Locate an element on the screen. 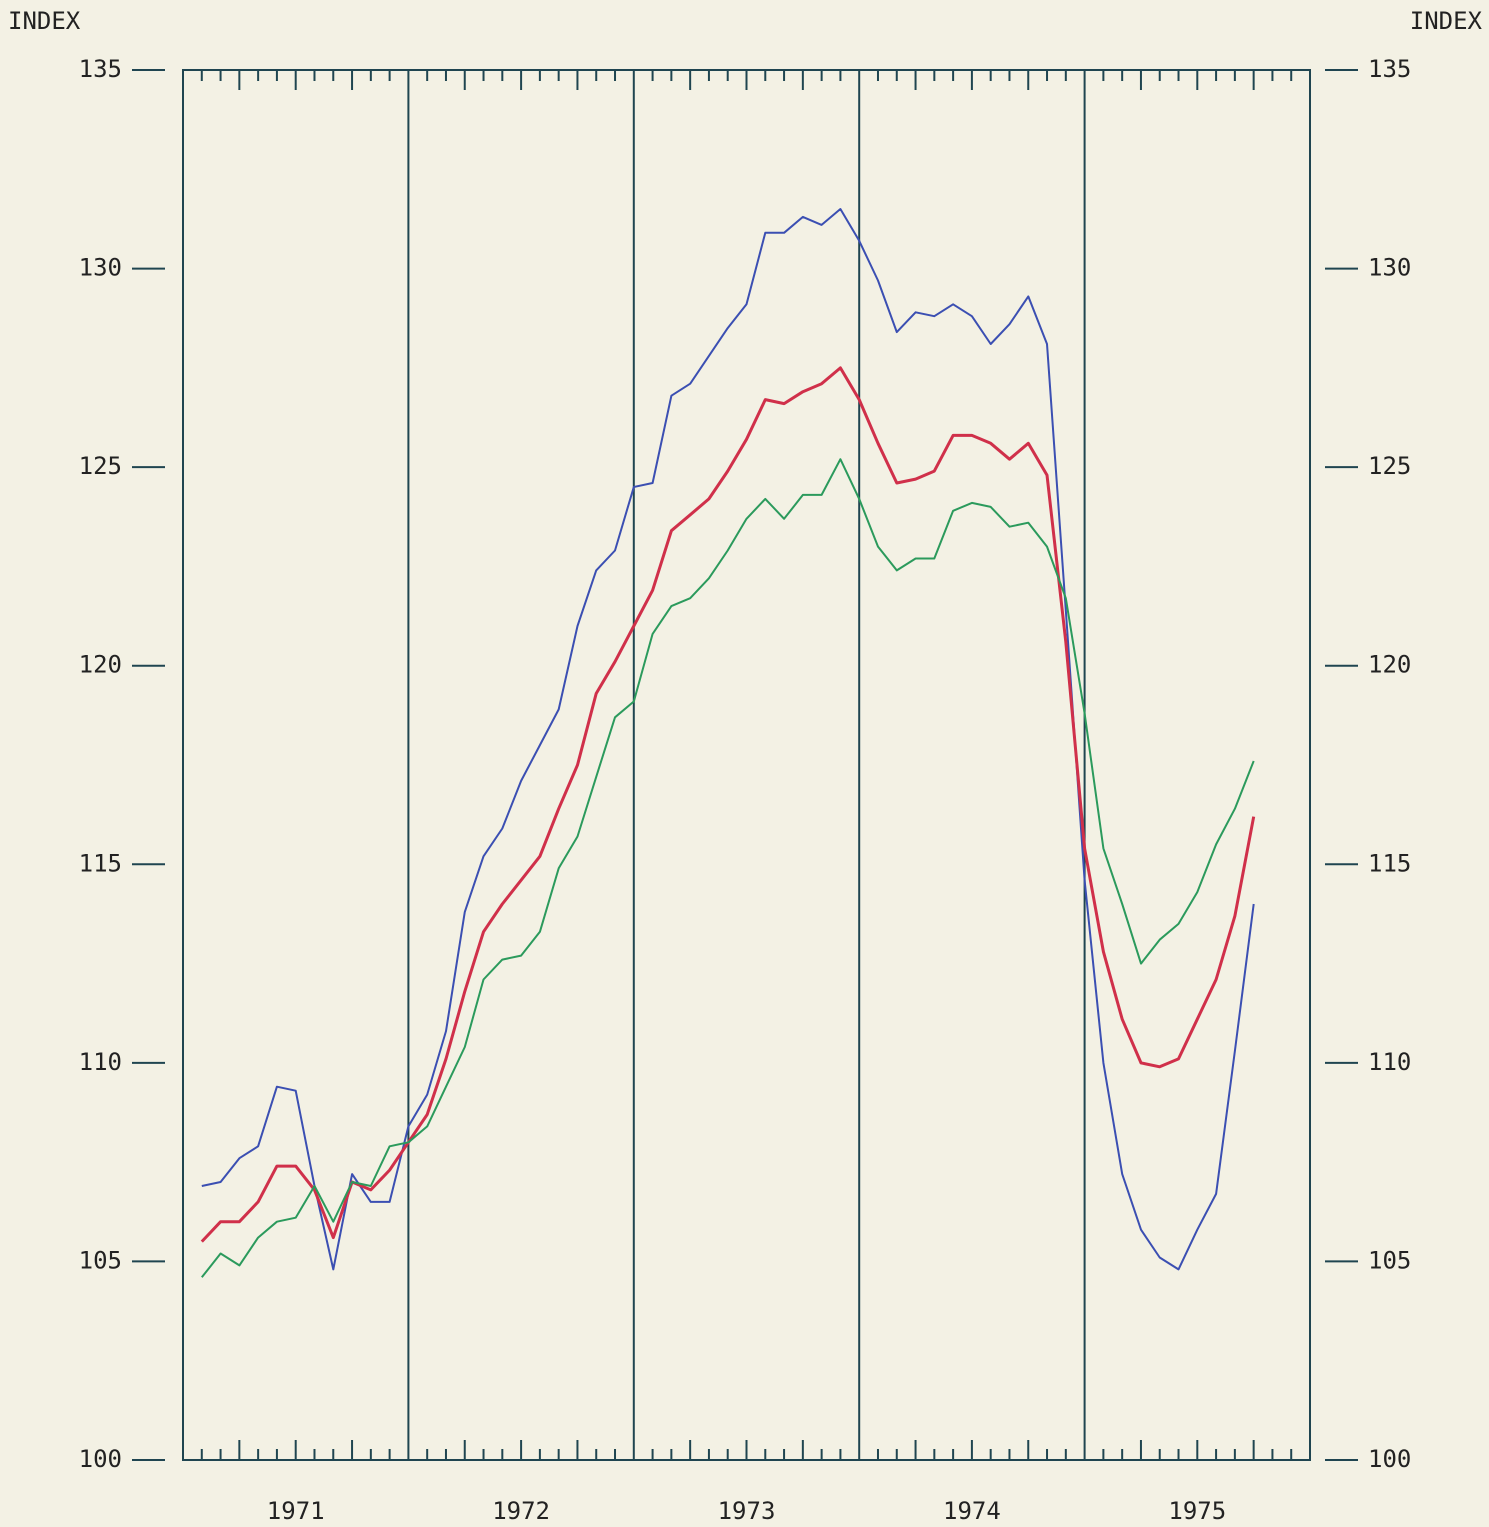 The width and height of the screenshot is (1489, 1527). y2-axis-label: INDEX is located at coordinates (1446, 21).